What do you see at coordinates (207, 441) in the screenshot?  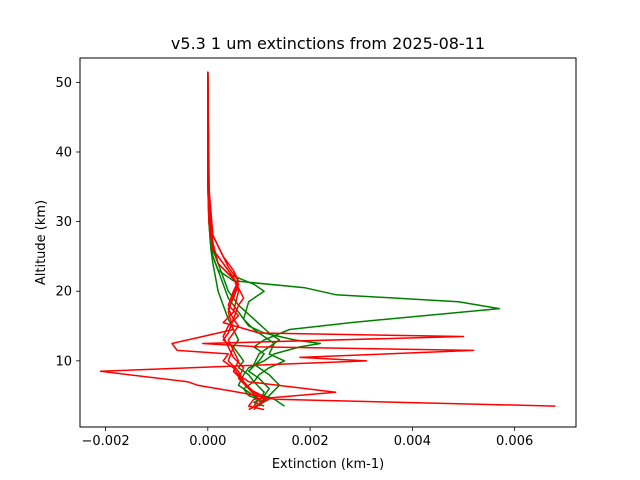 I see `x-tick-label: 0.000` at bounding box center [207, 441].